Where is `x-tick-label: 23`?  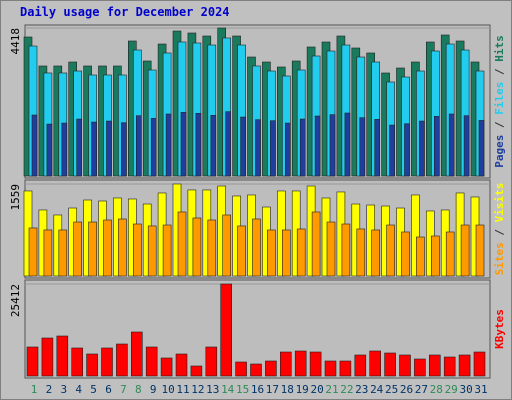
x-tick-label: 23 is located at coordinates (361, 389).